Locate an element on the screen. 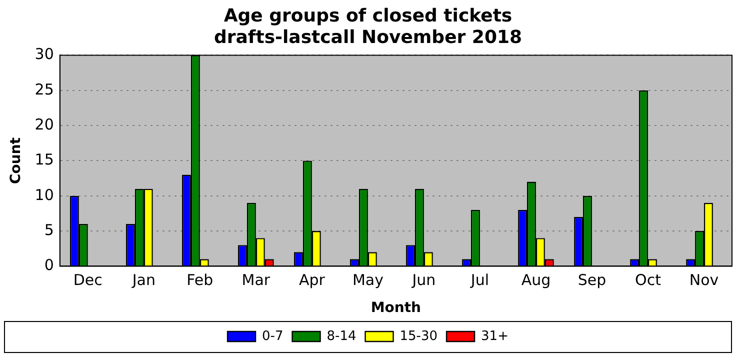  x-tick-label: Feb is located at coordinates (200, 280).